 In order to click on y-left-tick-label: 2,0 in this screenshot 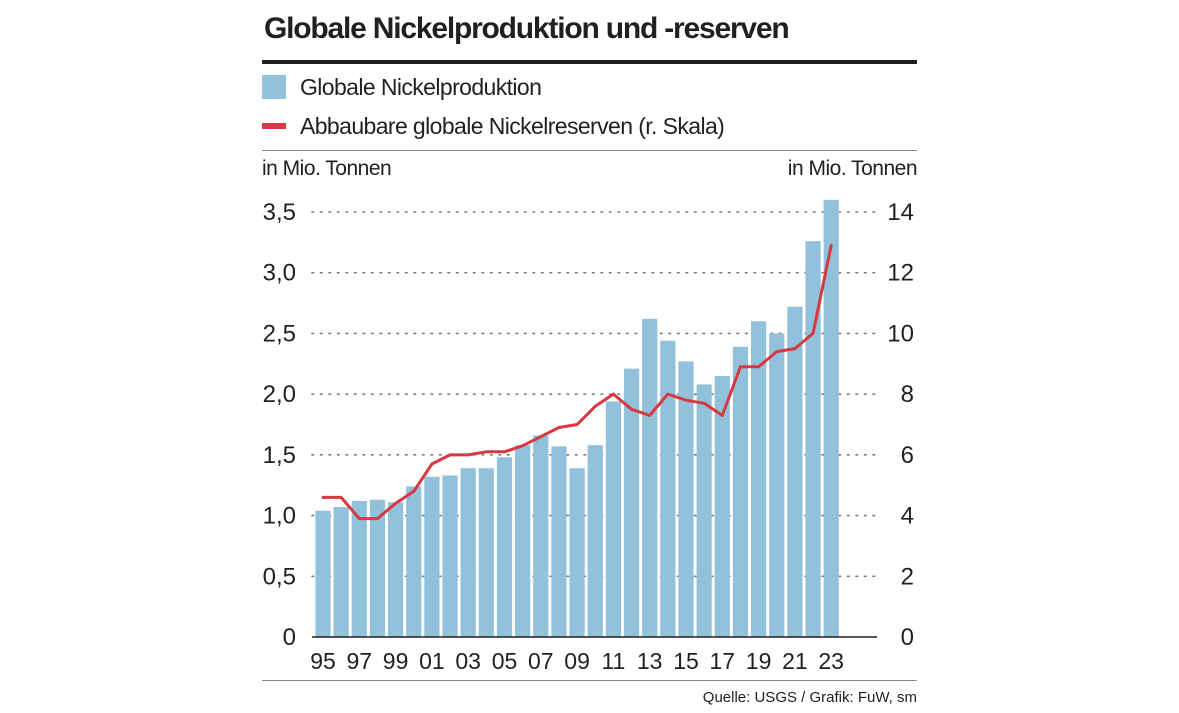, I will do `click(279, 394)`.